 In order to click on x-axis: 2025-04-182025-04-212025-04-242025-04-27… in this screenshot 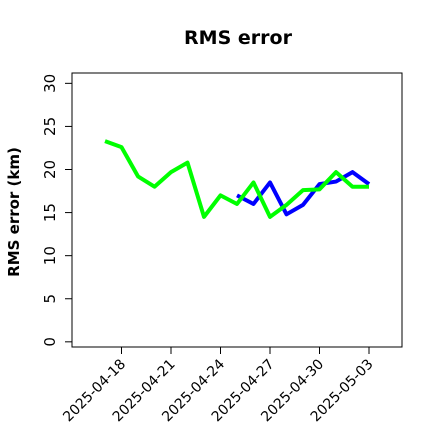, I will do `click(218, 386)`.